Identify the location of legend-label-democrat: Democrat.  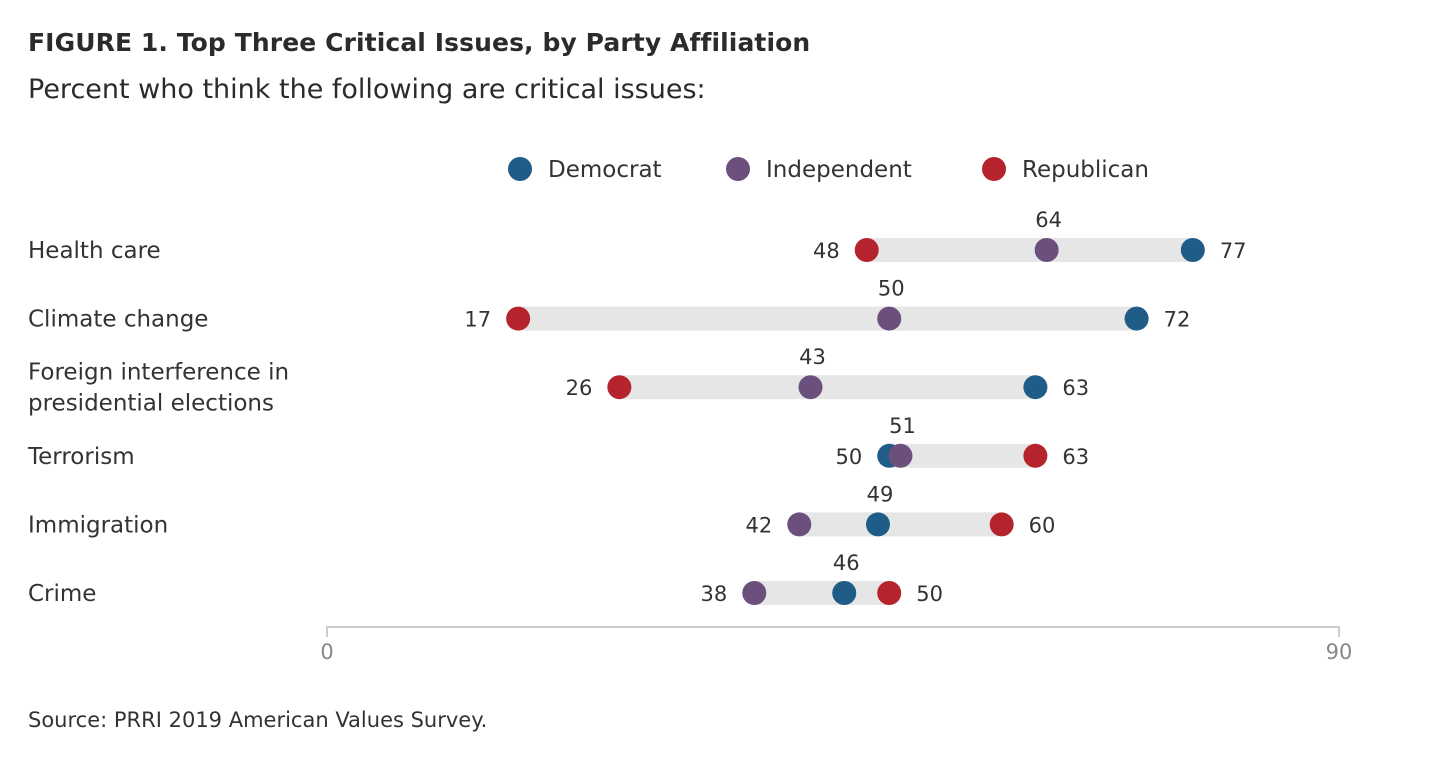
(605, 170).